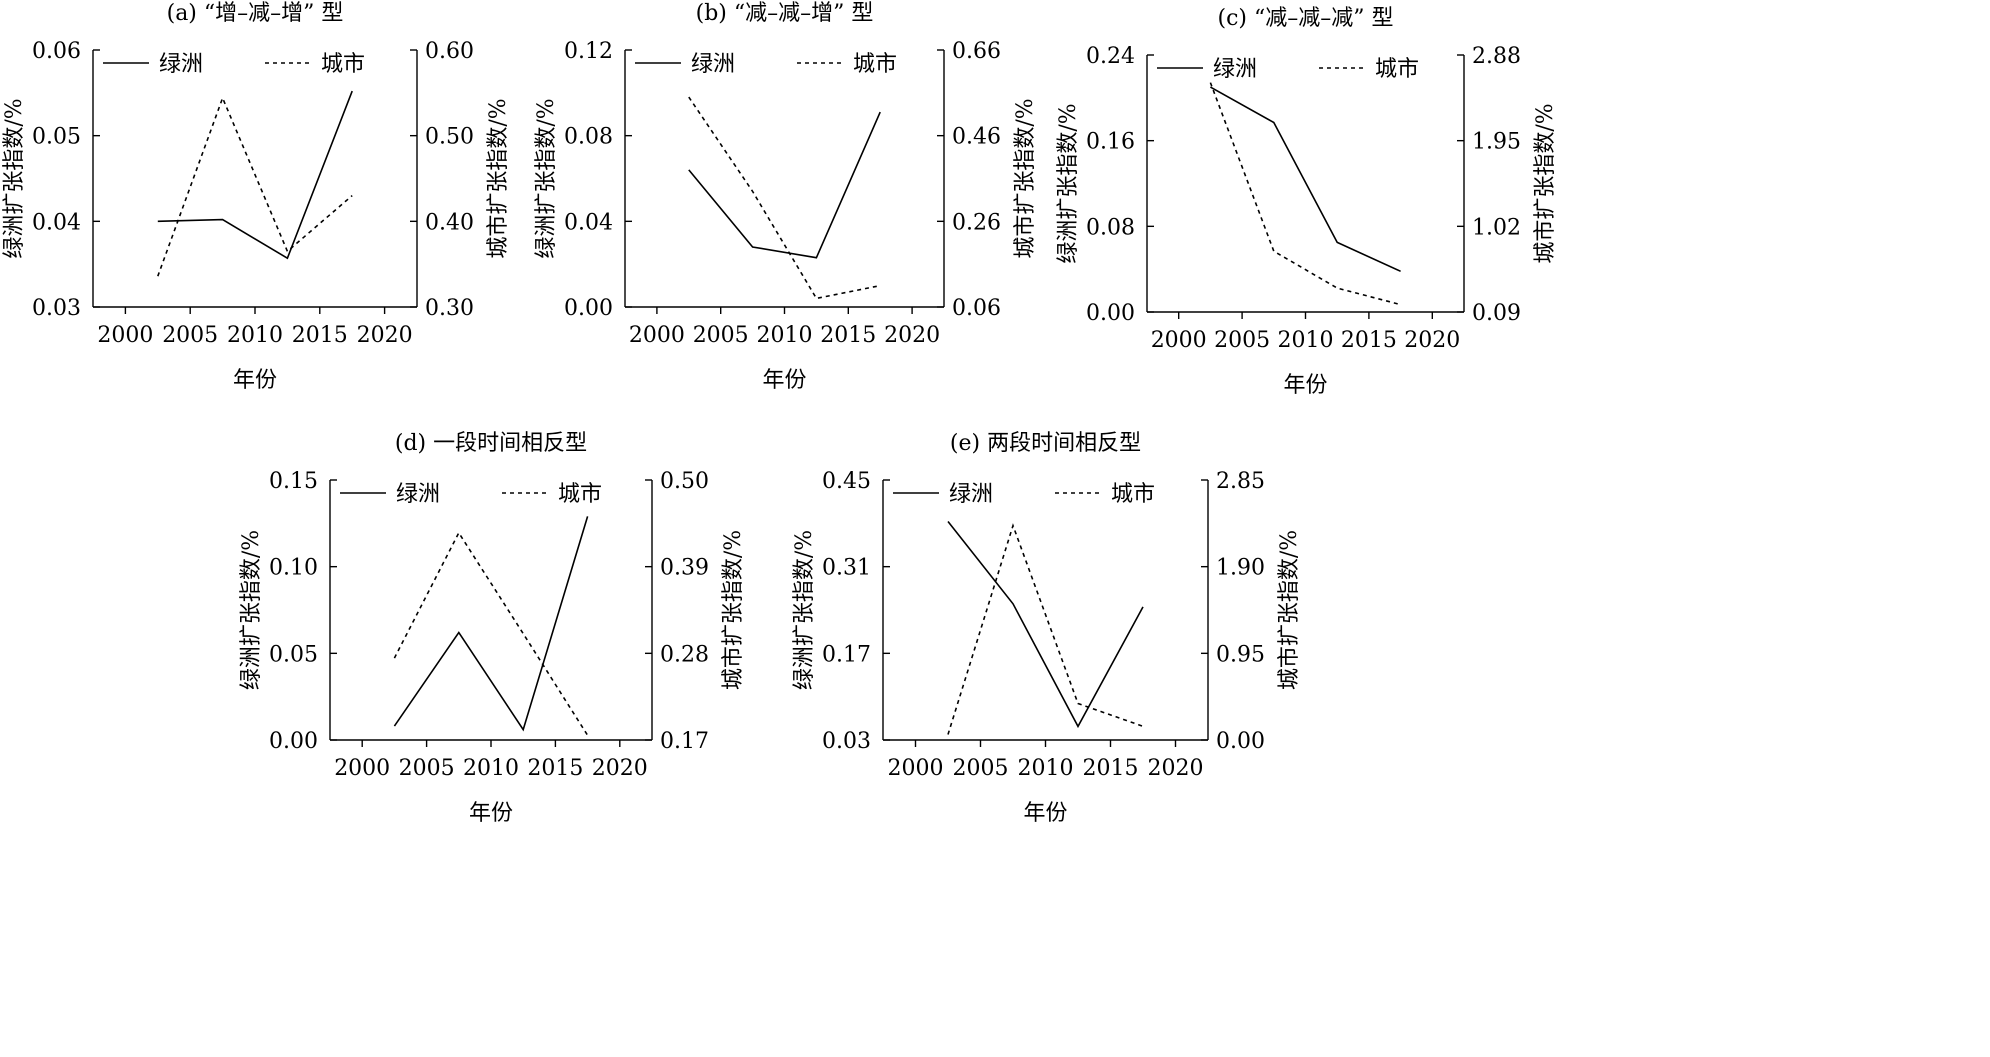 This screenshot has width=1990, height=1057. What do you see at coordinates (588, 222) in the screenshot?
I see `chart-b-y-tick-label: 0.04` at bounding box center [588, 222].